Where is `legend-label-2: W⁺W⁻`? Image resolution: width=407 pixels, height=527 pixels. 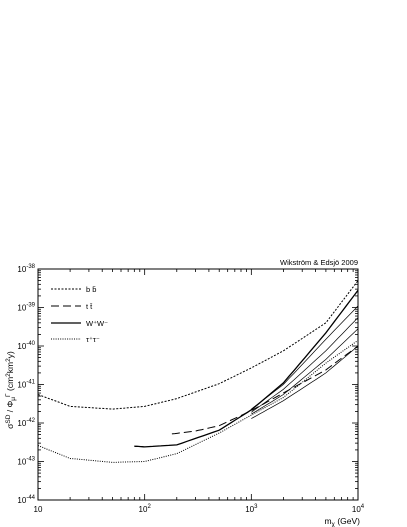
legend-label-2: W⁺W⁻ is located at coordinates (97, 323).